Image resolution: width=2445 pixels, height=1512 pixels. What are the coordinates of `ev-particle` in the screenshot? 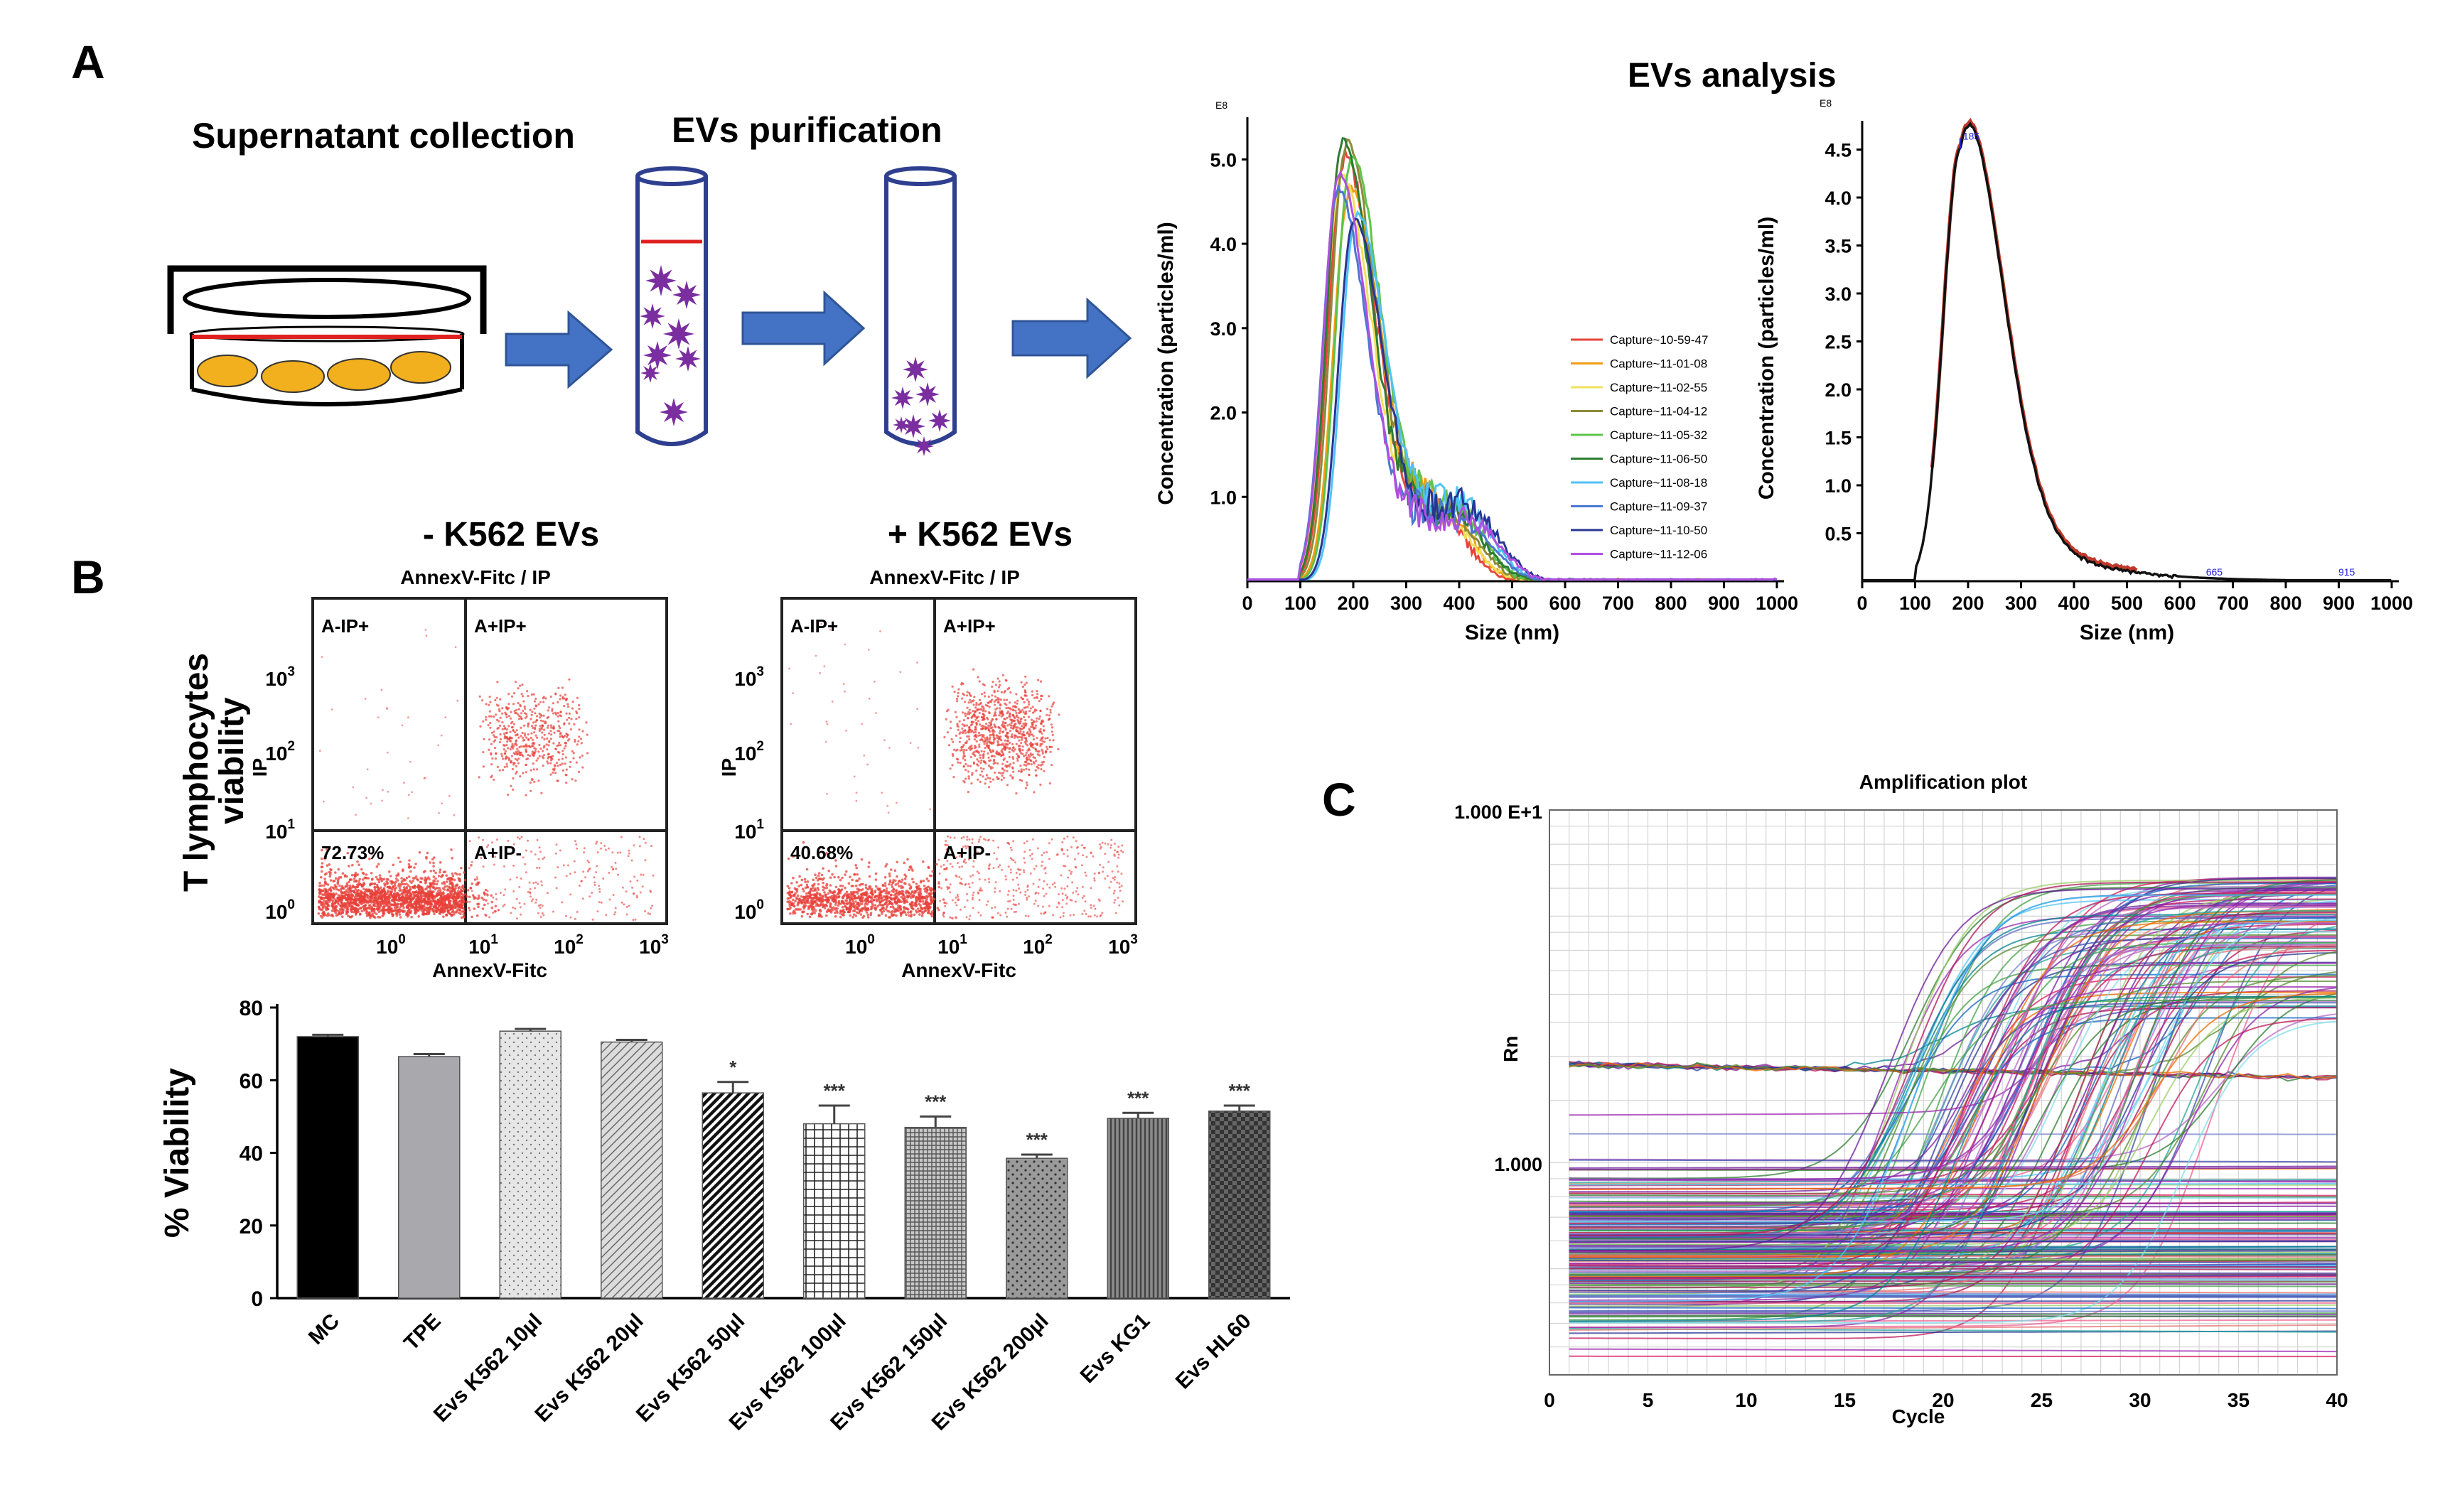 It's located at (915, 369).